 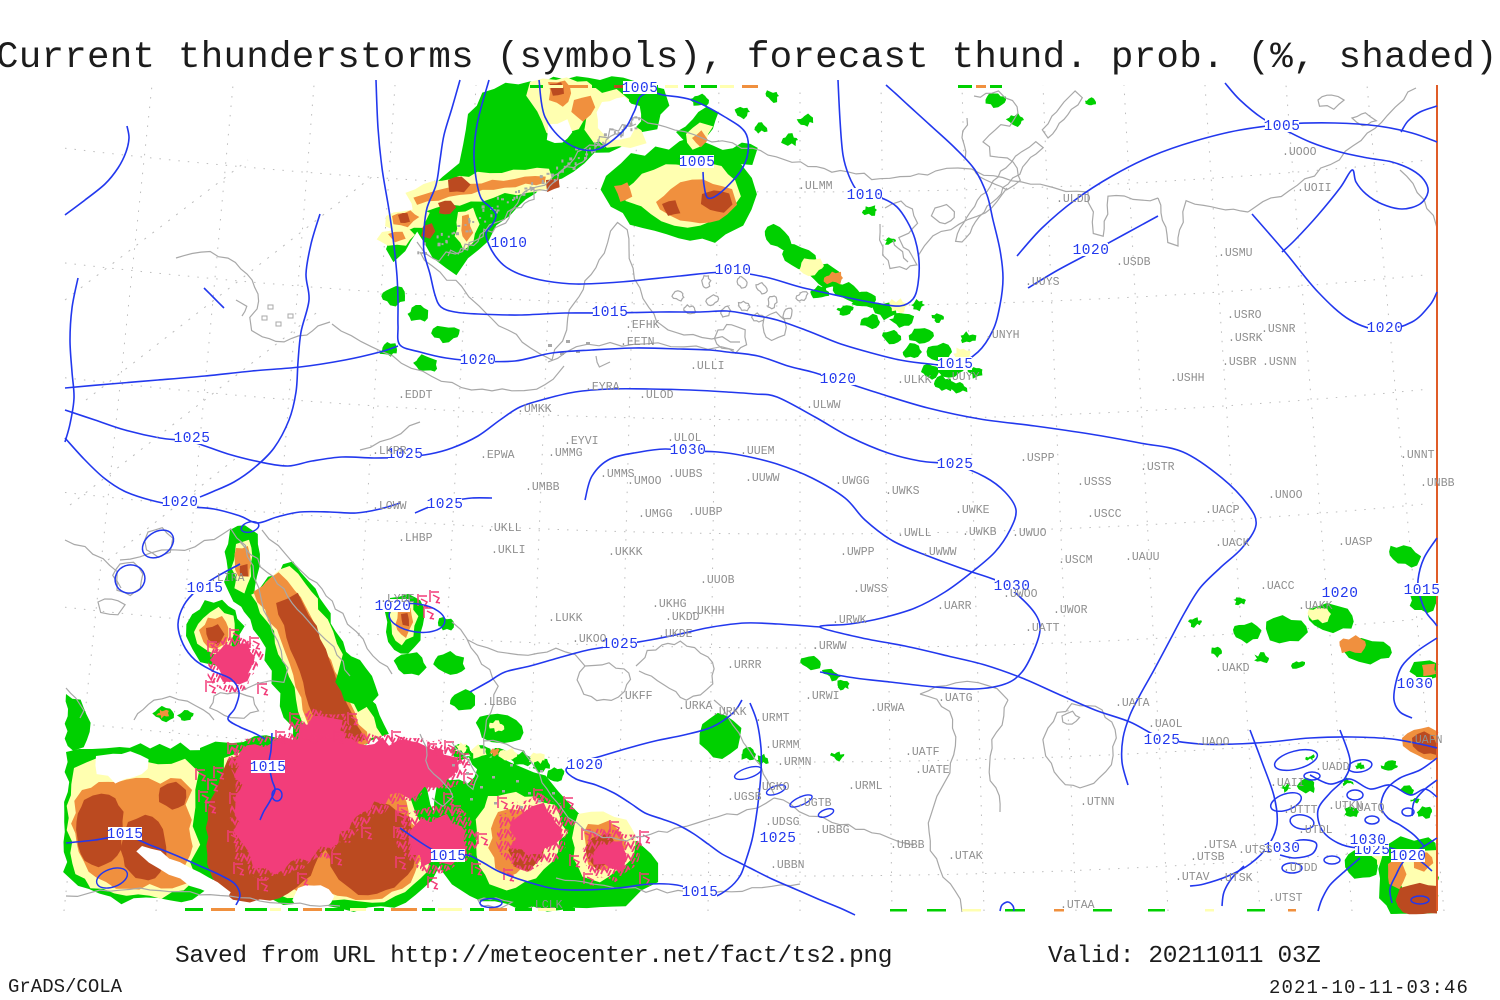 What do you see at coordinates (581, 441) in the screenshot?
I see `svg-text: .EYVI` at bounding box center [581, 441].